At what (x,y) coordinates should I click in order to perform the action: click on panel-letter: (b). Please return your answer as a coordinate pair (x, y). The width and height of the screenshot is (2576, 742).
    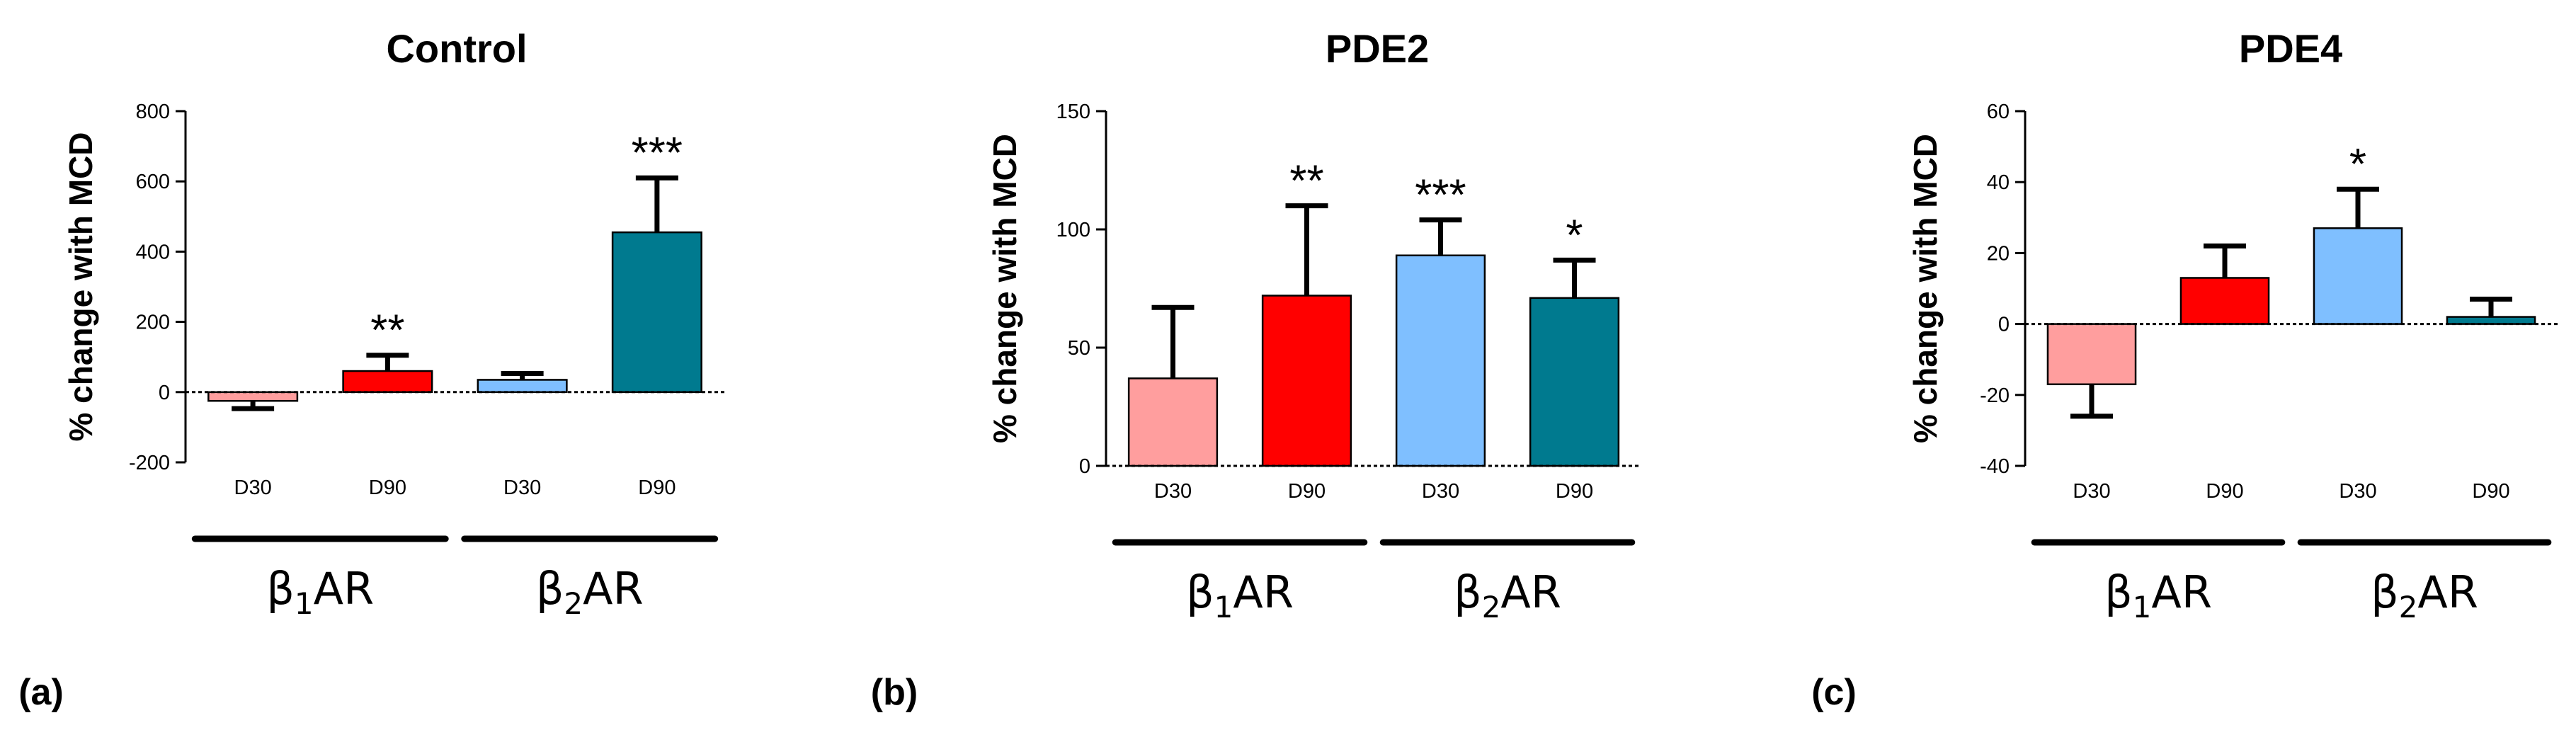
    Looking at the image, I should click on (894, 692).